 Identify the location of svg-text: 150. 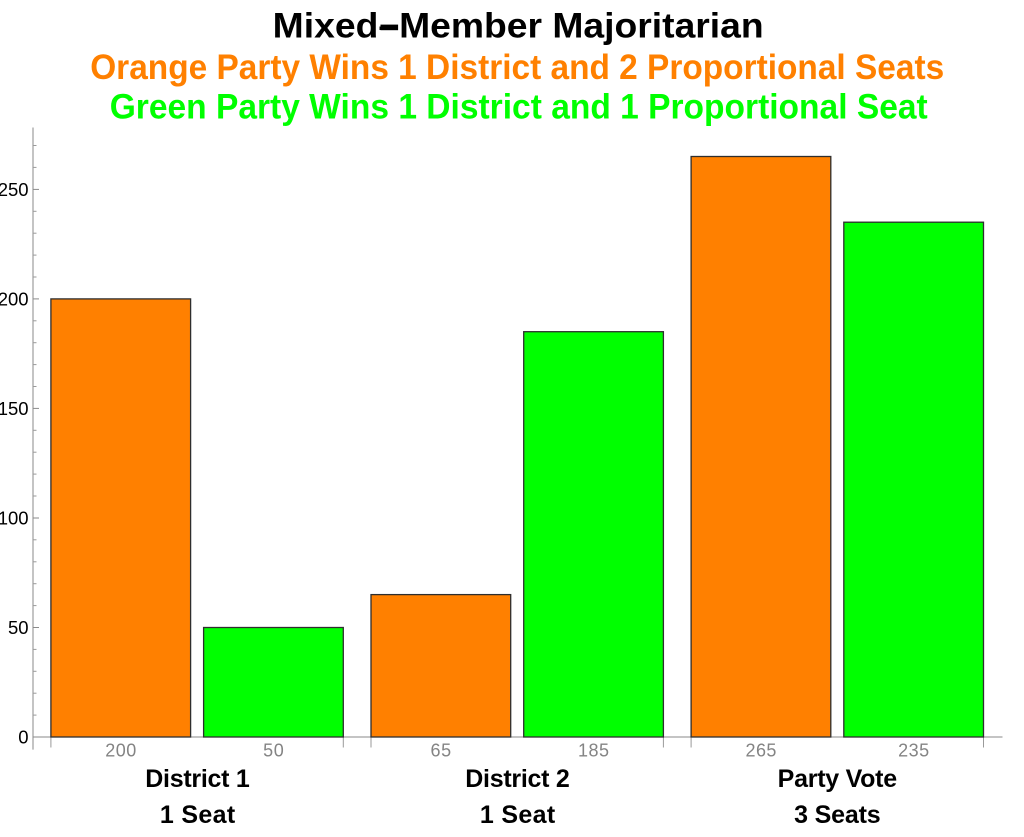
(14, 408).